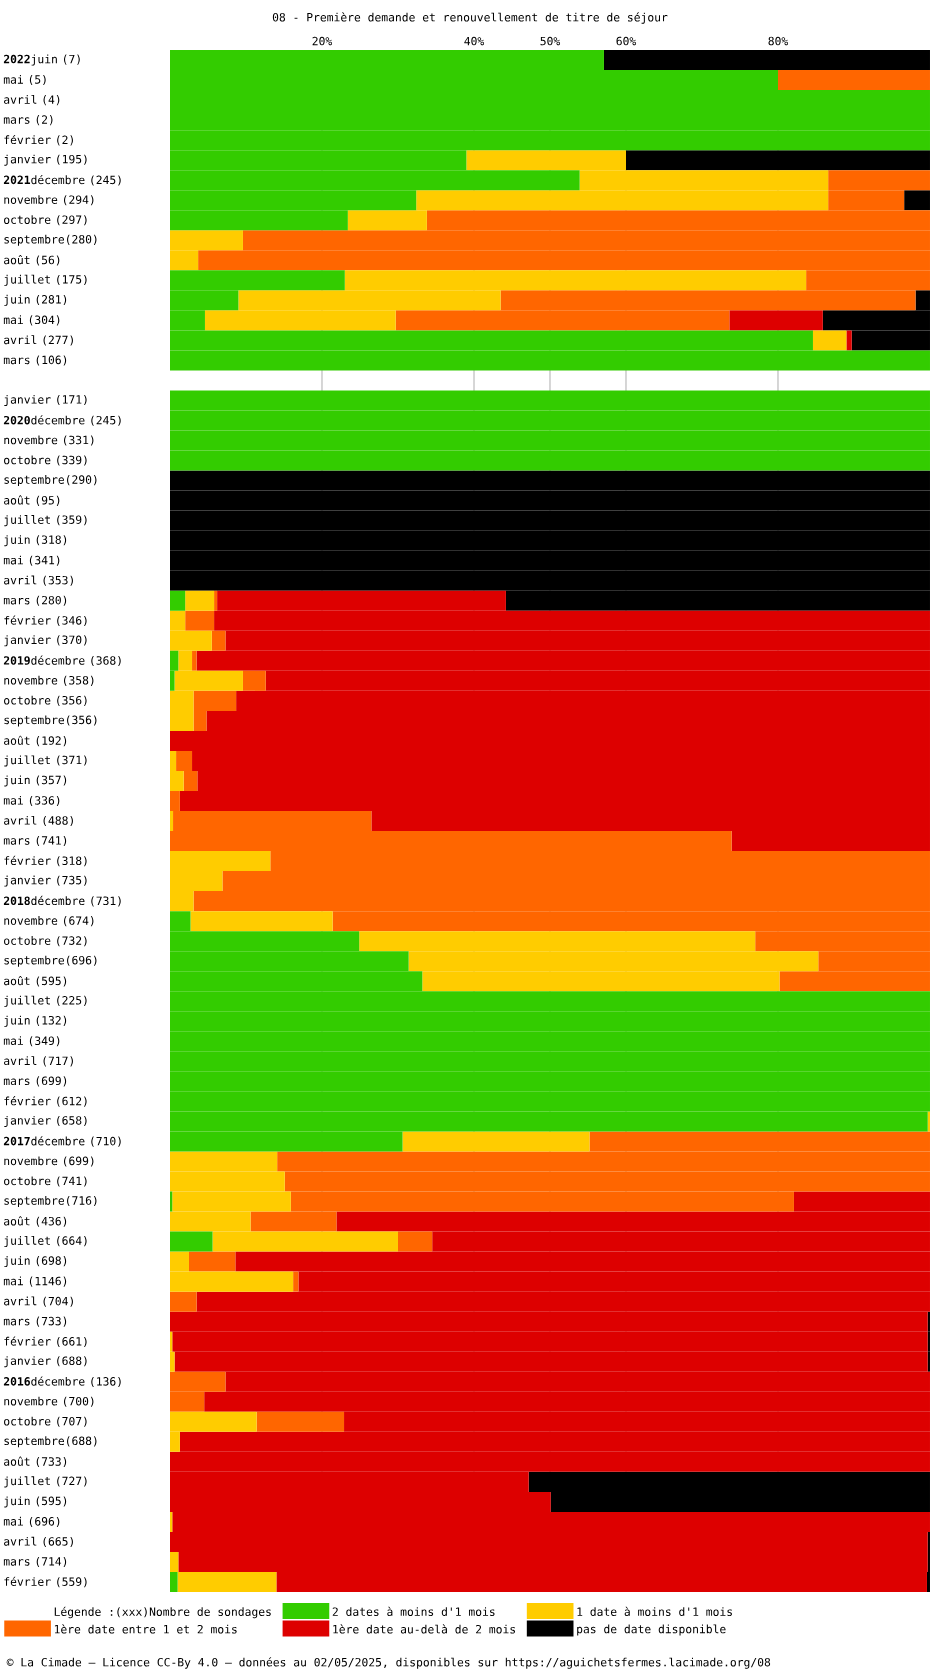  I want to click on x-tick-label: 80%, so click(778, 41).